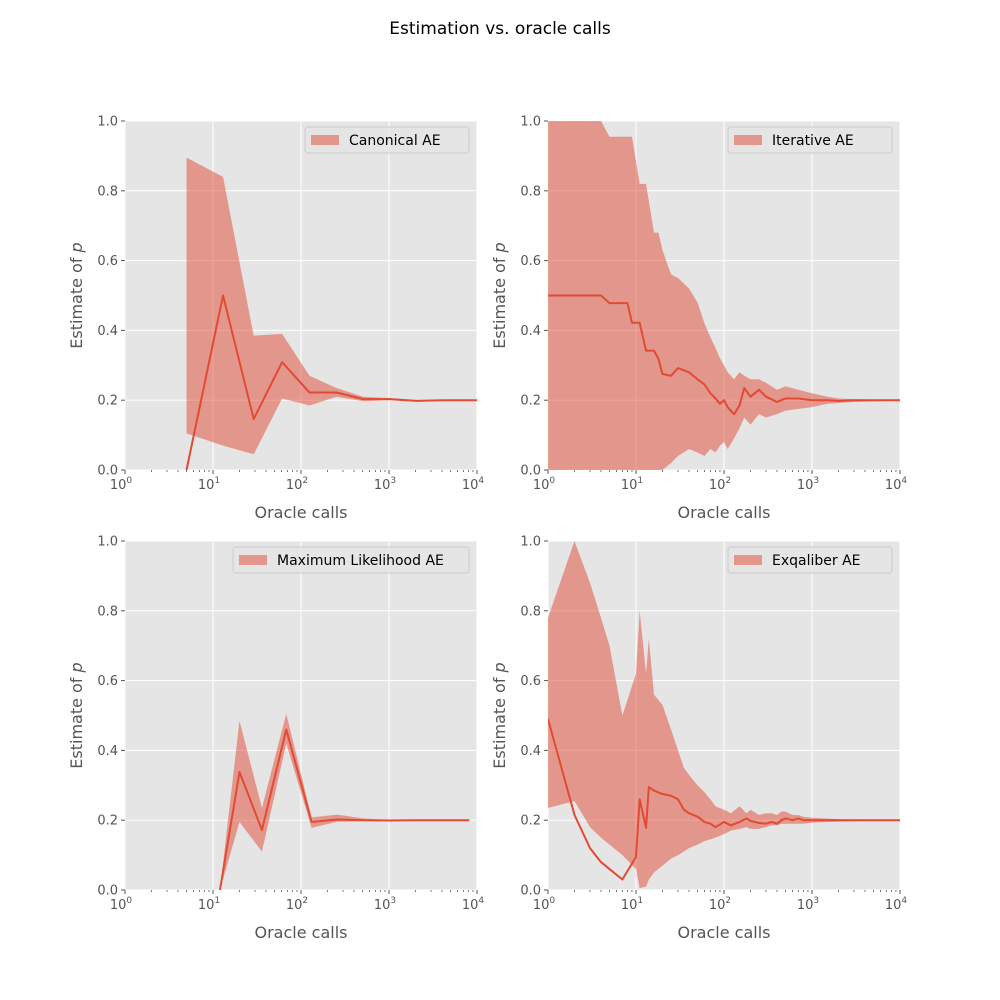  I want to click on legend-label: Canonical AE, so click(395, 141).